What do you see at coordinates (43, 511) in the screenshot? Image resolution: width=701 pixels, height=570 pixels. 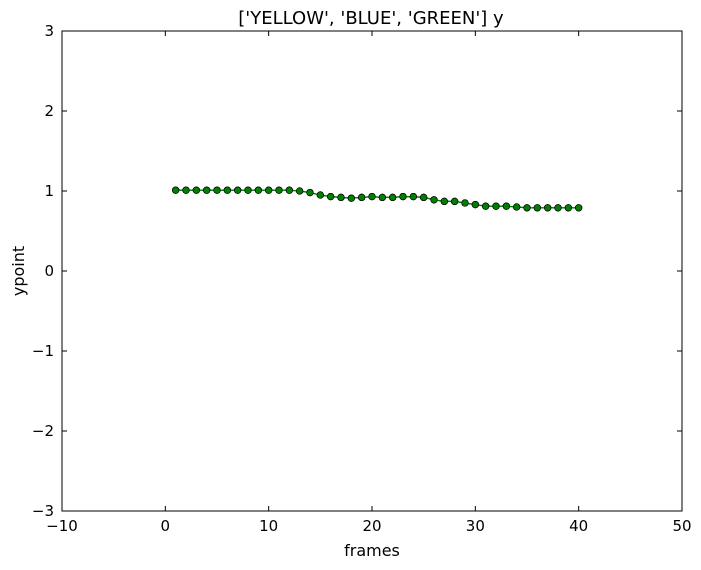 I see `y-tick-label: −3` at bounding box center [43, 511].